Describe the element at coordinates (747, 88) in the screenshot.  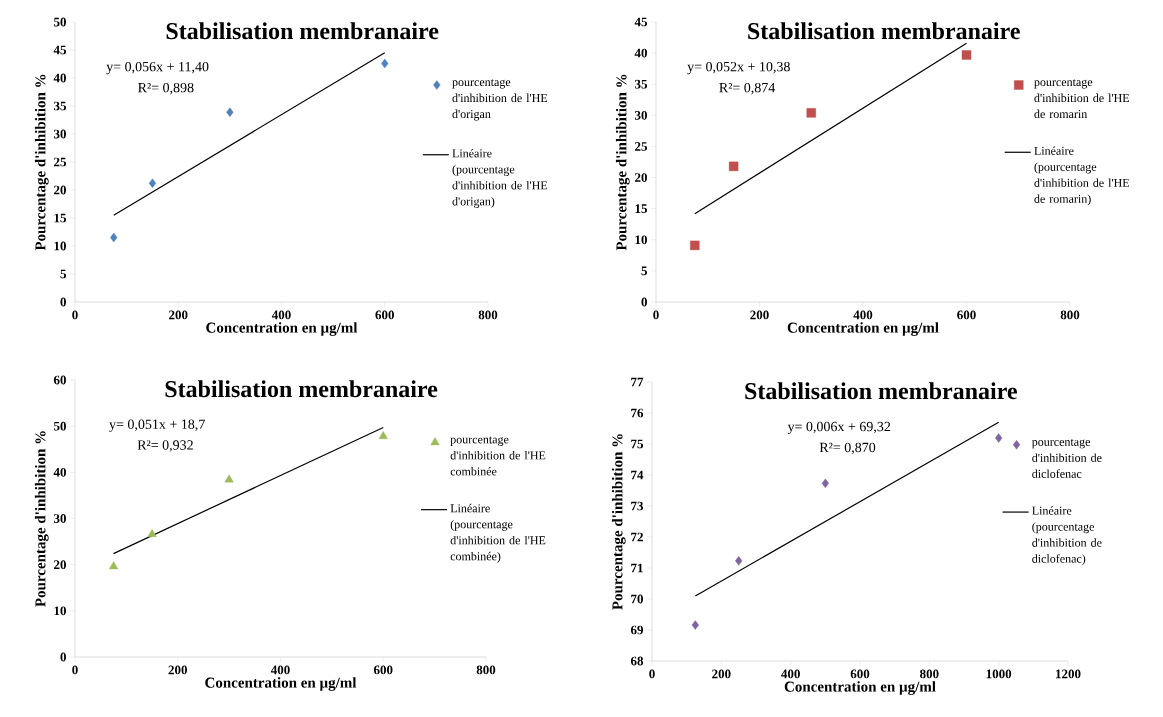
I see `annotation: R²= 0,874` at that location.